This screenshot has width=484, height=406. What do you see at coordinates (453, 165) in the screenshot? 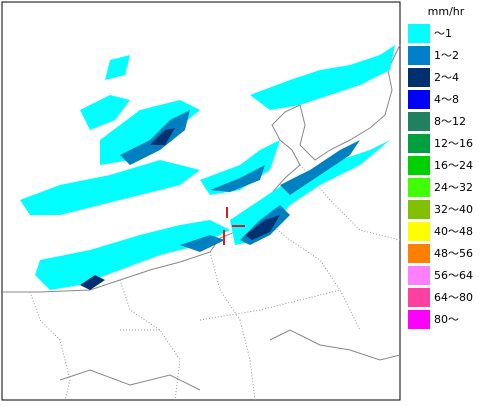
I see `legend-label: 16～24` at bounding box center [453, 165].